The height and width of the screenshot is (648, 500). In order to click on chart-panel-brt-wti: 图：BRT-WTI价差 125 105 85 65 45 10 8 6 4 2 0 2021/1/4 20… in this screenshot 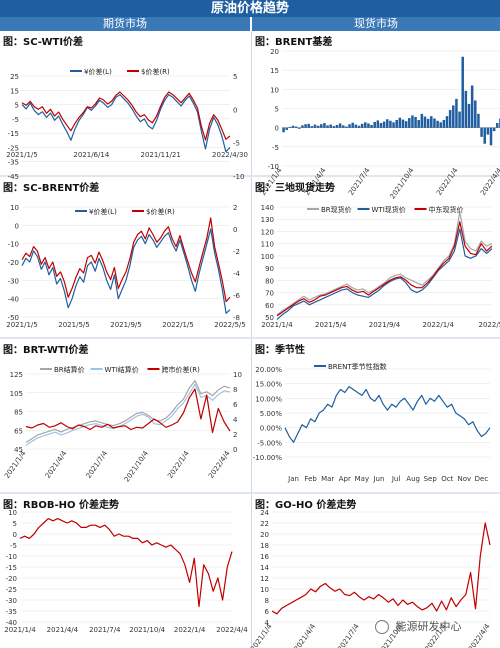, I will do `click(125, 415)`.